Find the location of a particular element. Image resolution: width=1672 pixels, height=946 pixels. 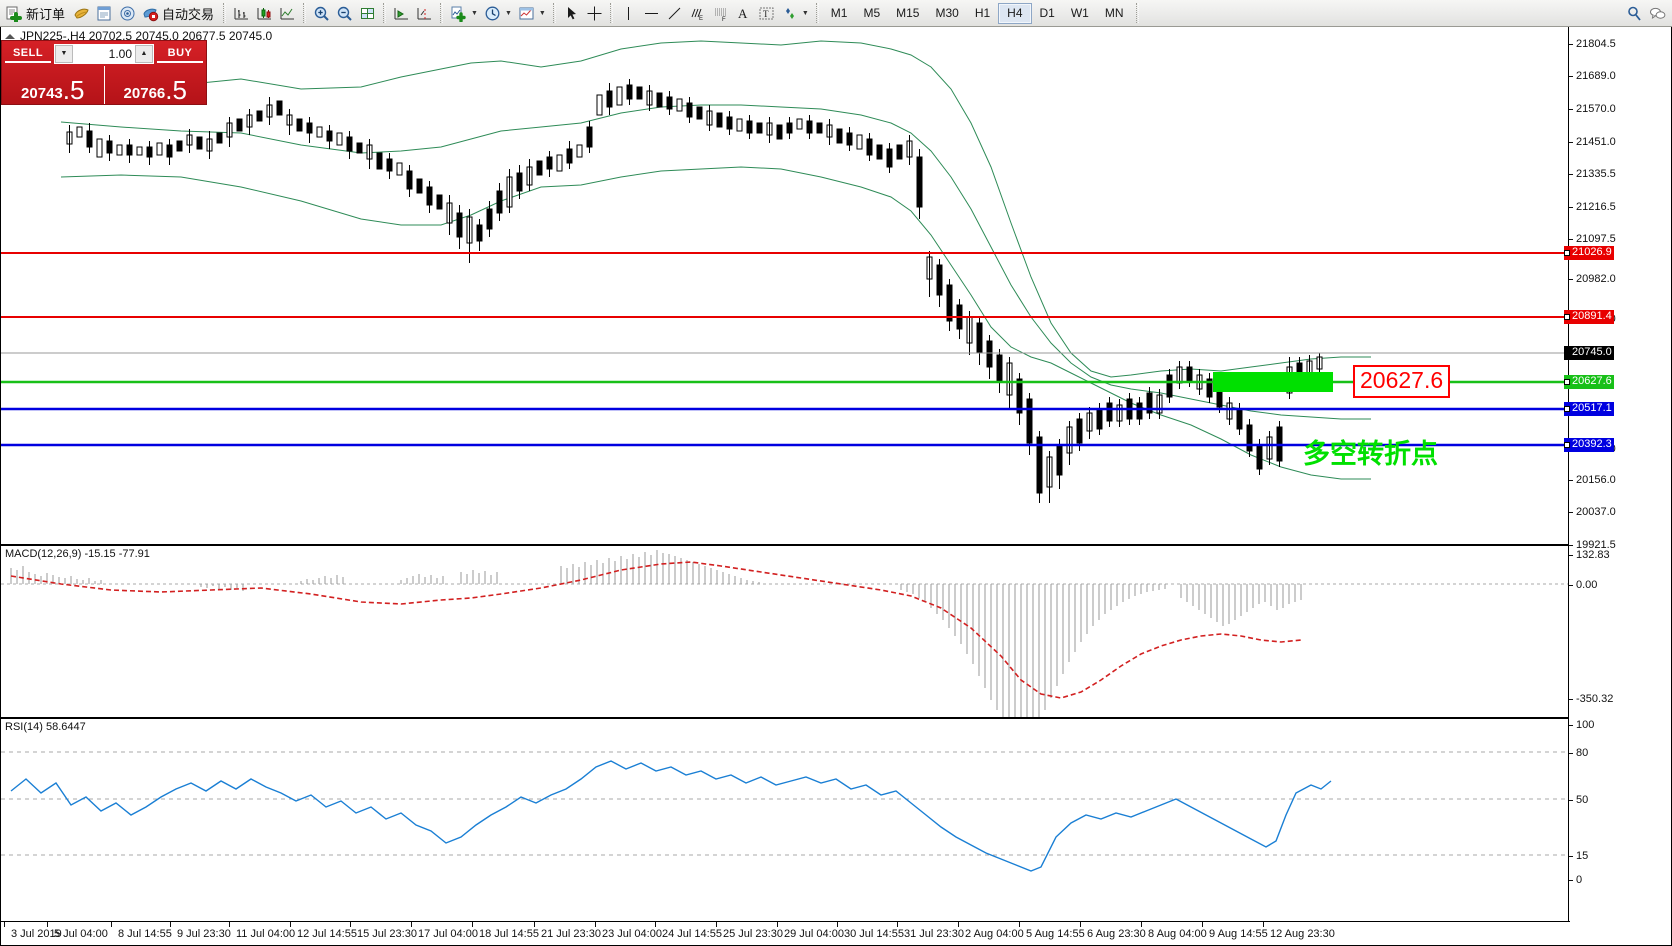

zoom-out-button is located at coordinates (344, 13).